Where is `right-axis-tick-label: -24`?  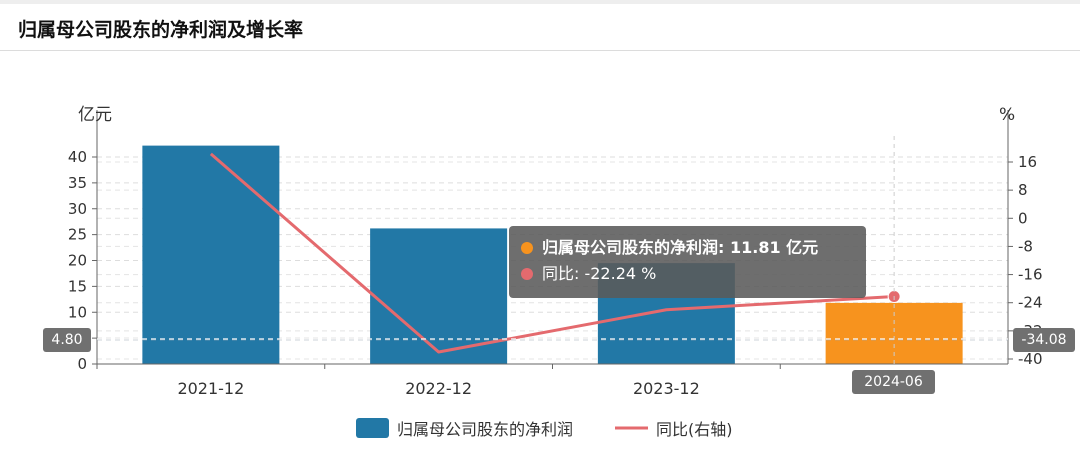
right-axis-tick-label: -24 is located at coordinates (1030, 303).